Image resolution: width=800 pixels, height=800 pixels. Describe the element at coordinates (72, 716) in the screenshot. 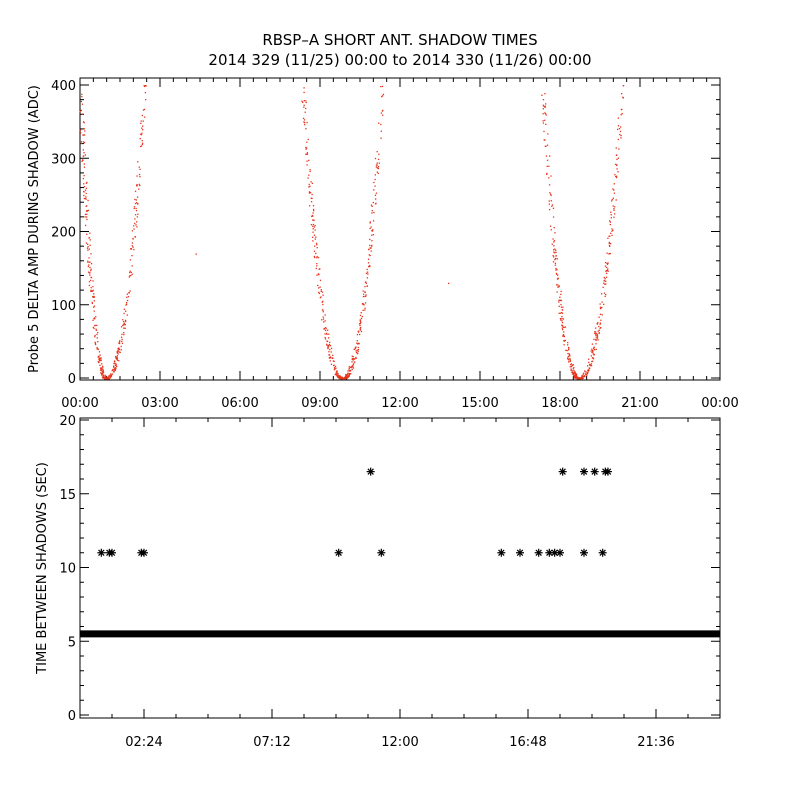

I see `bottom-y-tick-label: 0` at that location.